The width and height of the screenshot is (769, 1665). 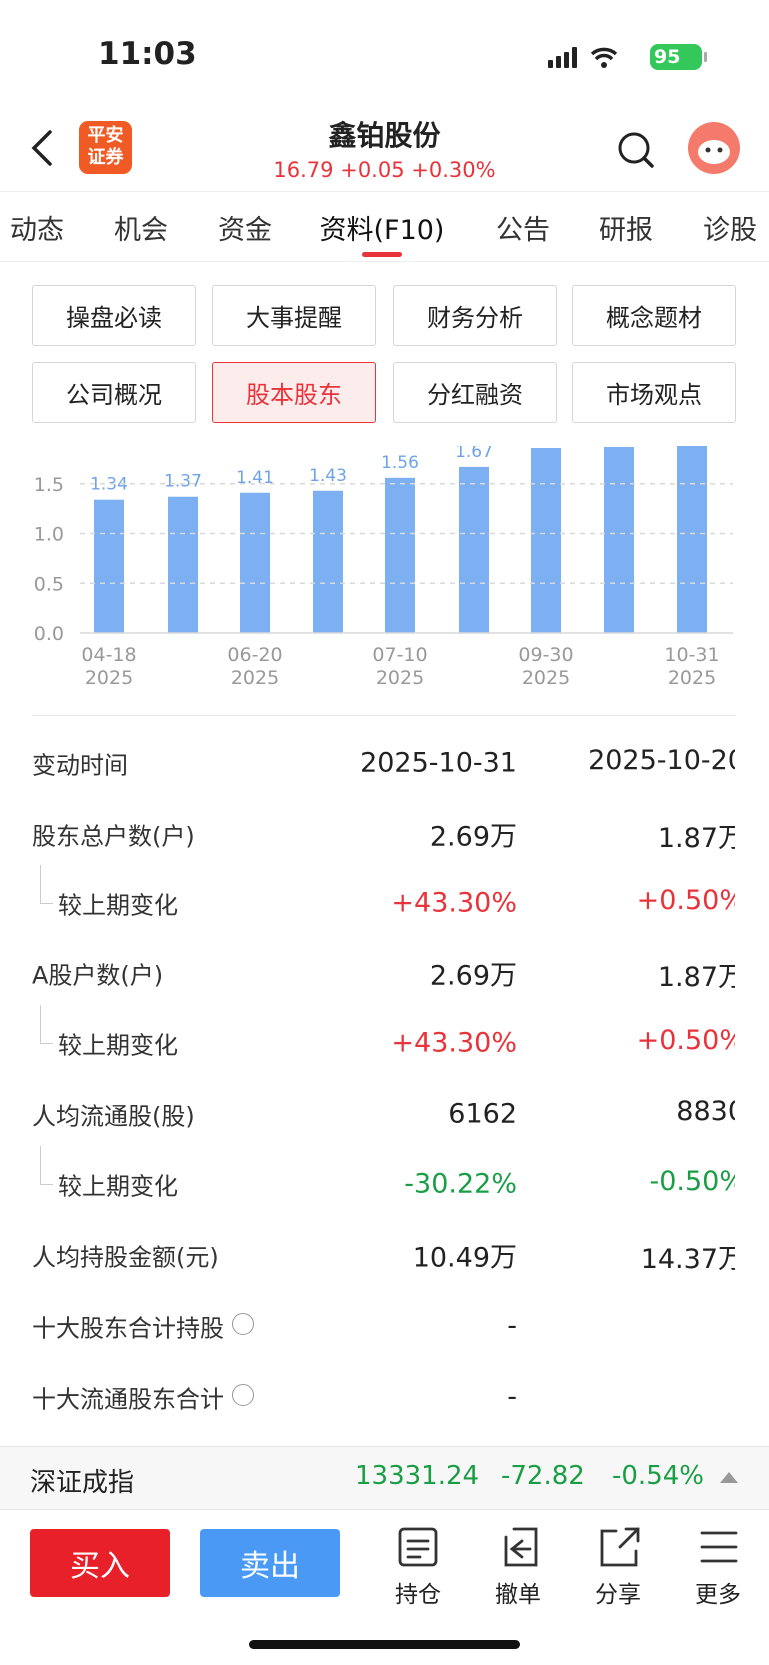 What do you see at coordinates (685, 900) in the screenshot?
I see `row-value: +0.50%` at bounding box center [685, 900].